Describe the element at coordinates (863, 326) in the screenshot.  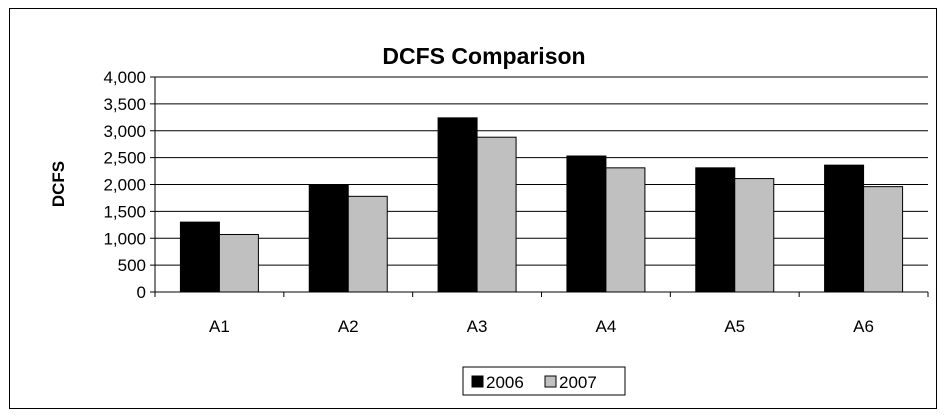
I see `x-tick-label: A6` at that location.